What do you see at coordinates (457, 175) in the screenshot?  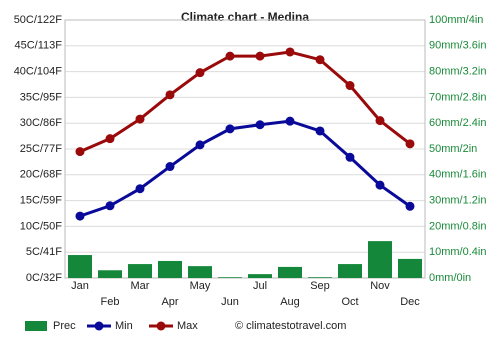 I see `y2-tick-label: 40mm/1.6in` at bounding box center [457, 175].